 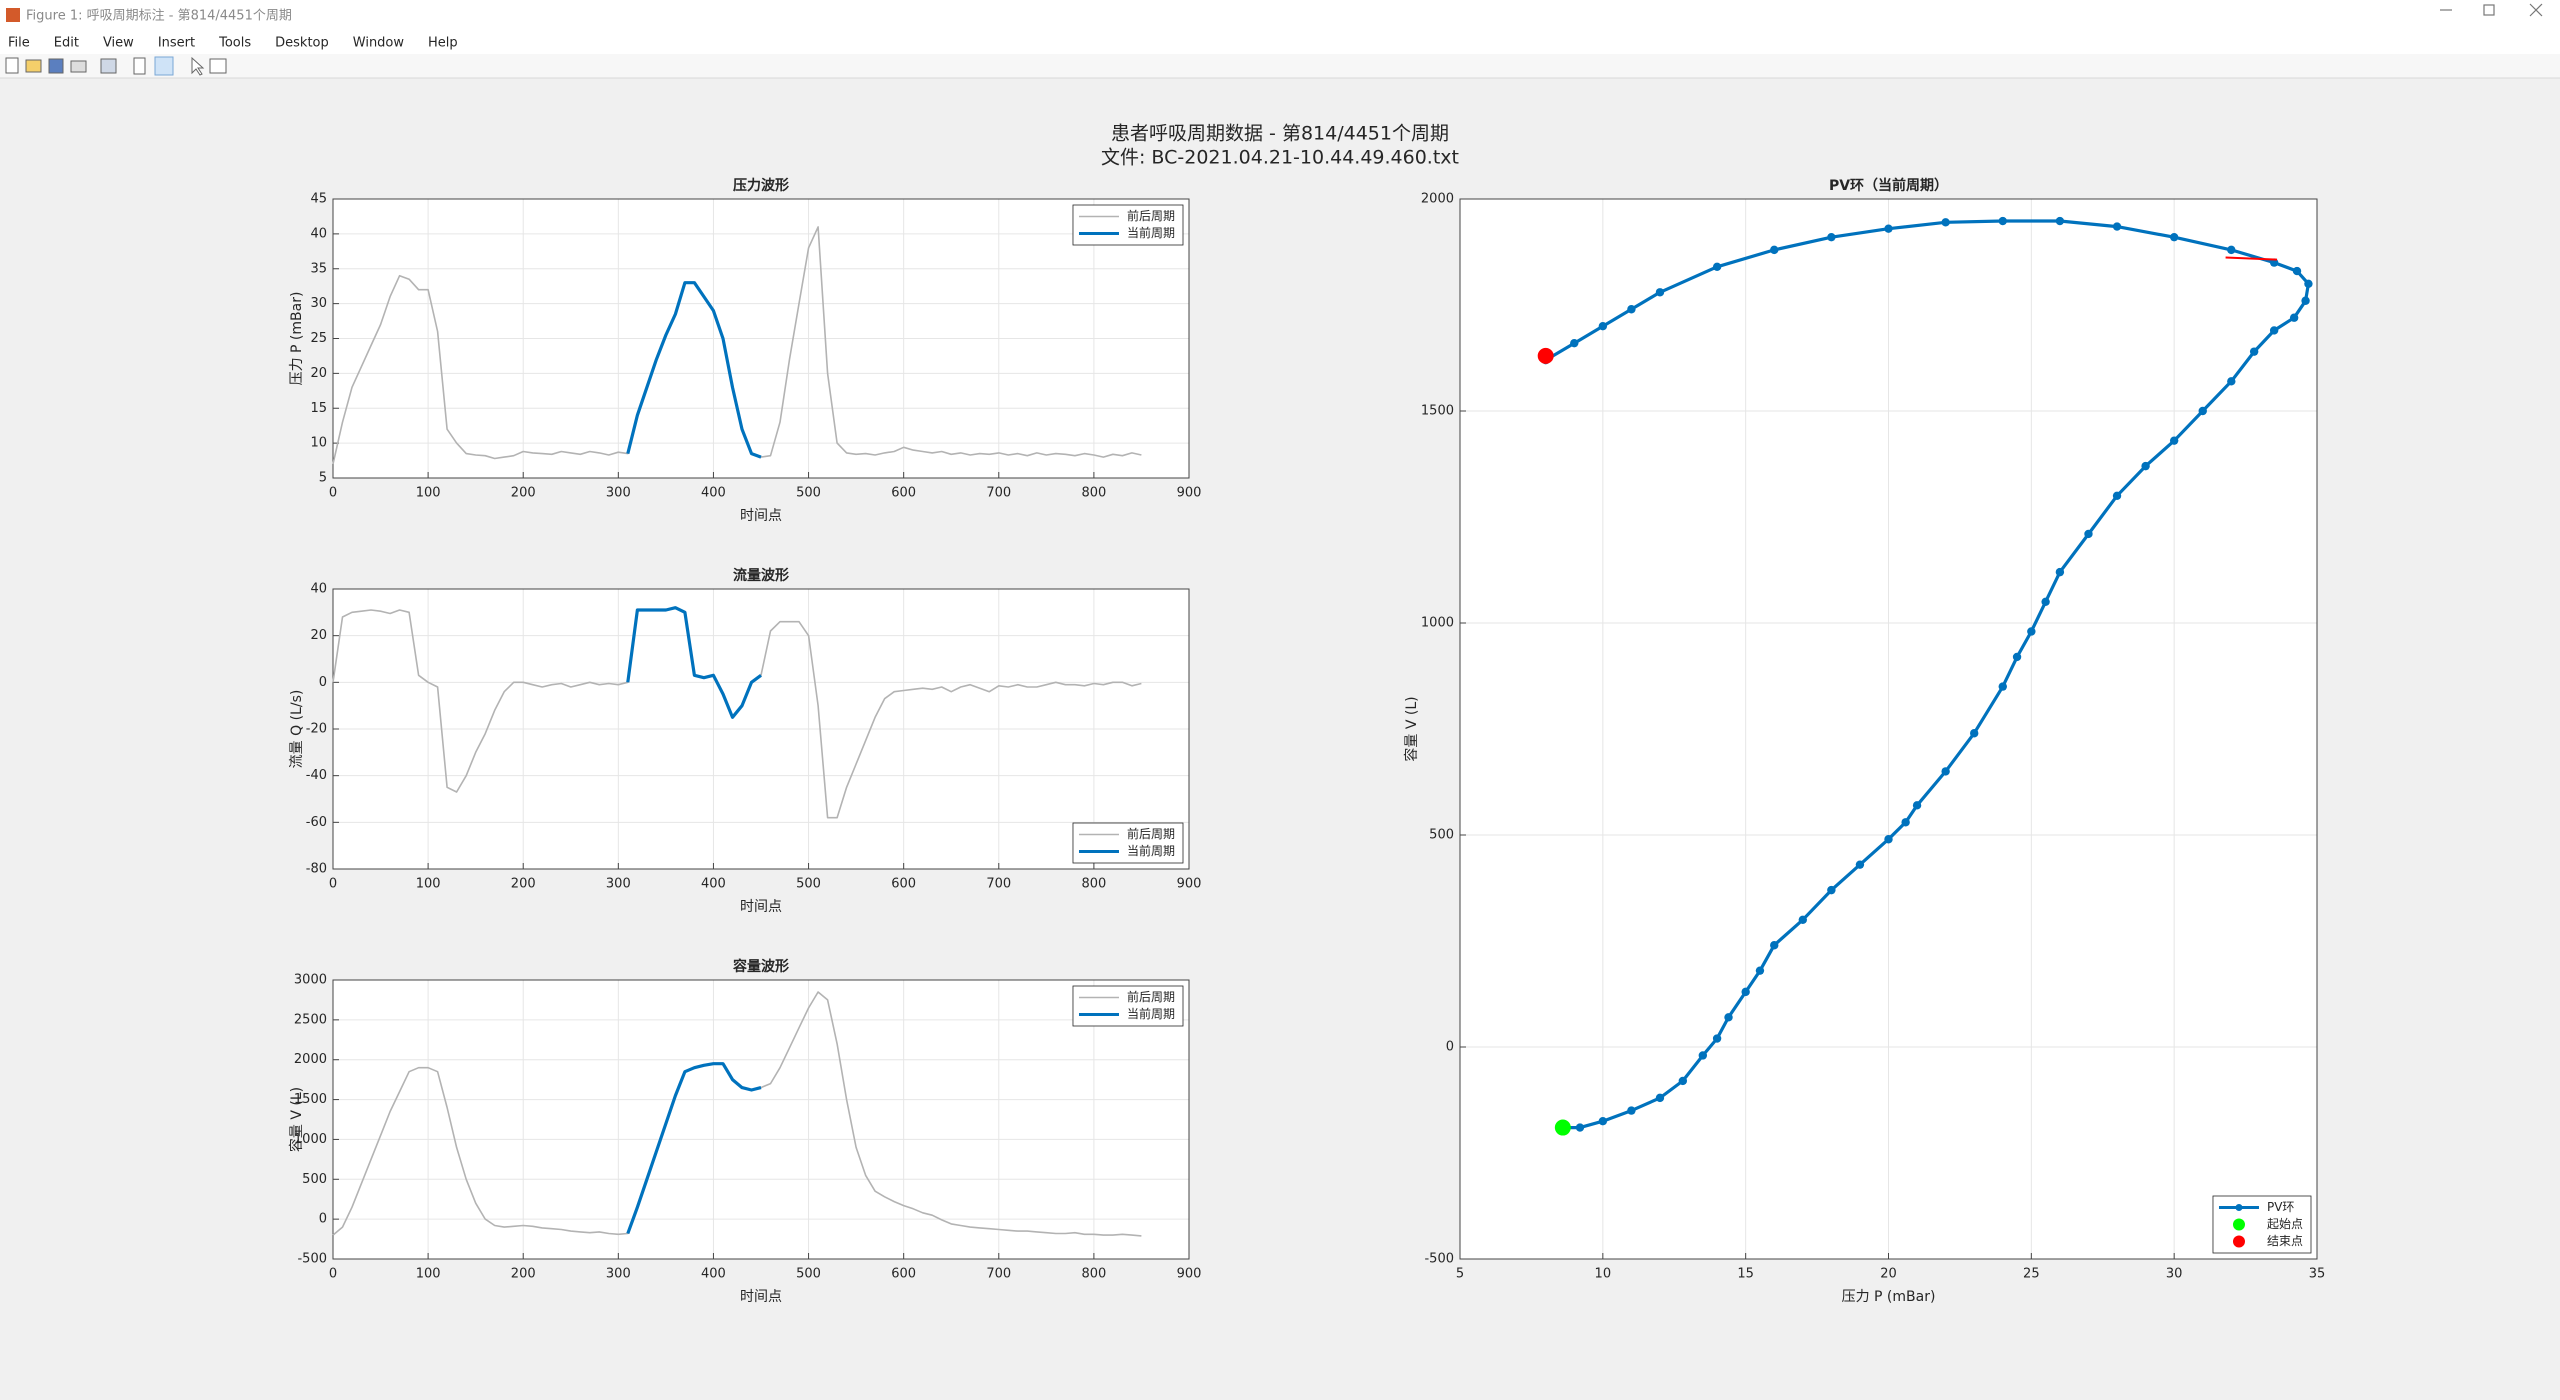 I want to click on menu-item: Tools, so click(x=234, y=43).